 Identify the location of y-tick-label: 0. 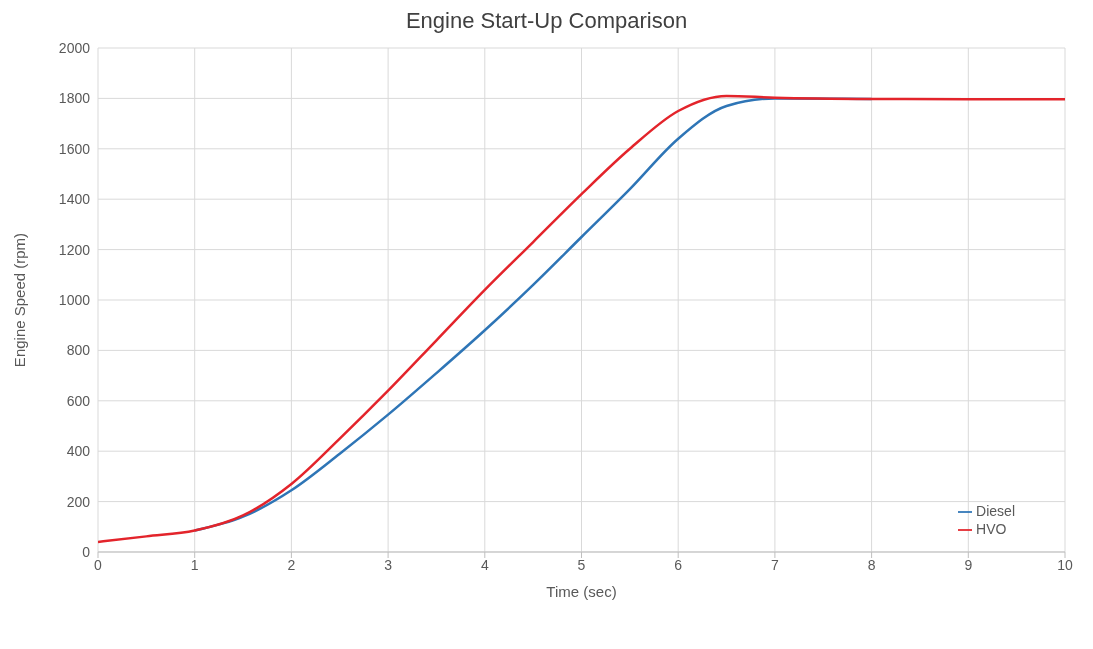
(86, 551).